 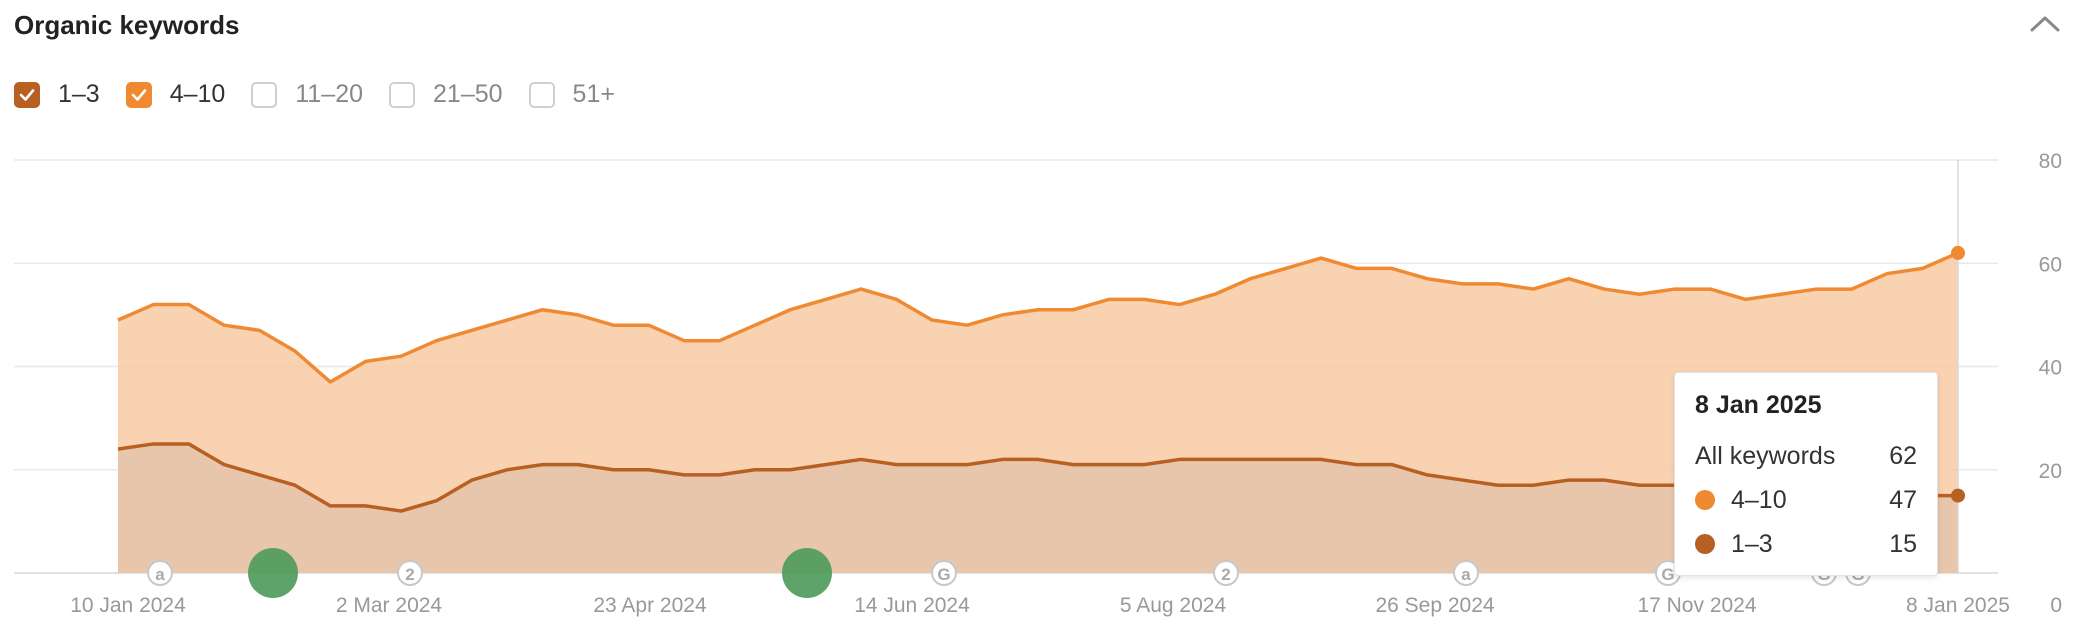 I want to click on tooltip-all-value: 62, so click(x=1903, y=455).